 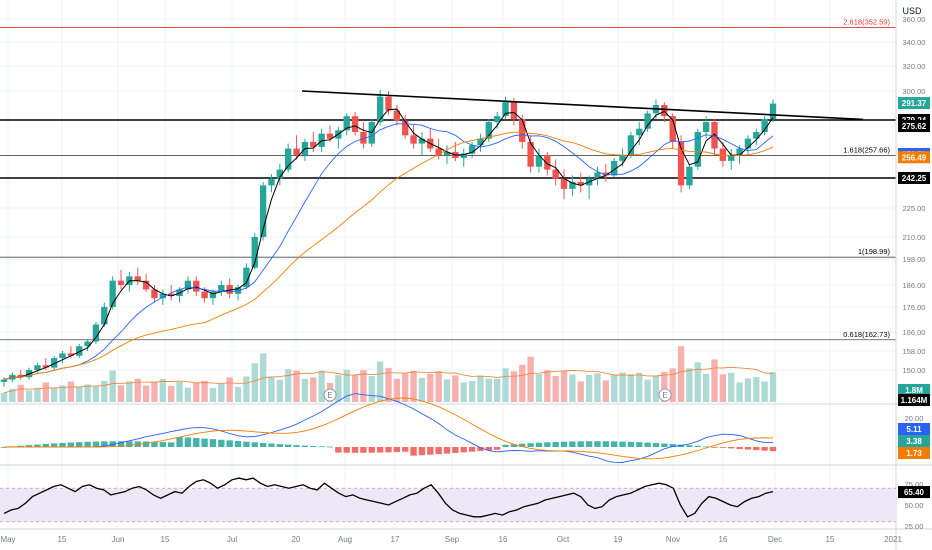 I want to click on time-tick-14: Dec, so click(x=775, y=539).